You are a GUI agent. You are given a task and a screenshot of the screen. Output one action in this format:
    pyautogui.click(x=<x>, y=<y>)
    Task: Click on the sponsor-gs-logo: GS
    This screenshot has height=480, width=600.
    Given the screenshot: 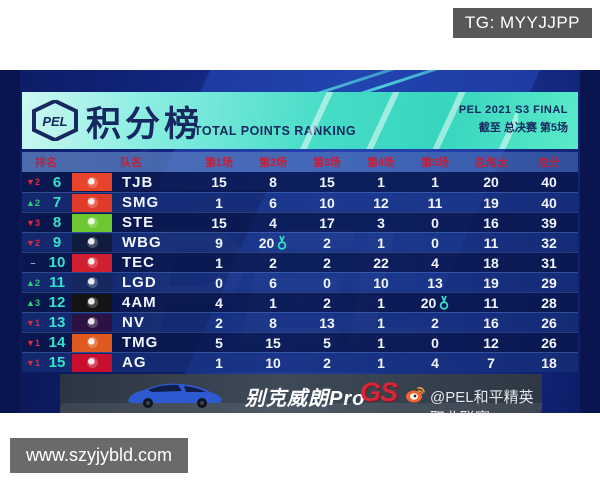 What is the action you would take?
    pyautogui.click(x=379, y=392)
    